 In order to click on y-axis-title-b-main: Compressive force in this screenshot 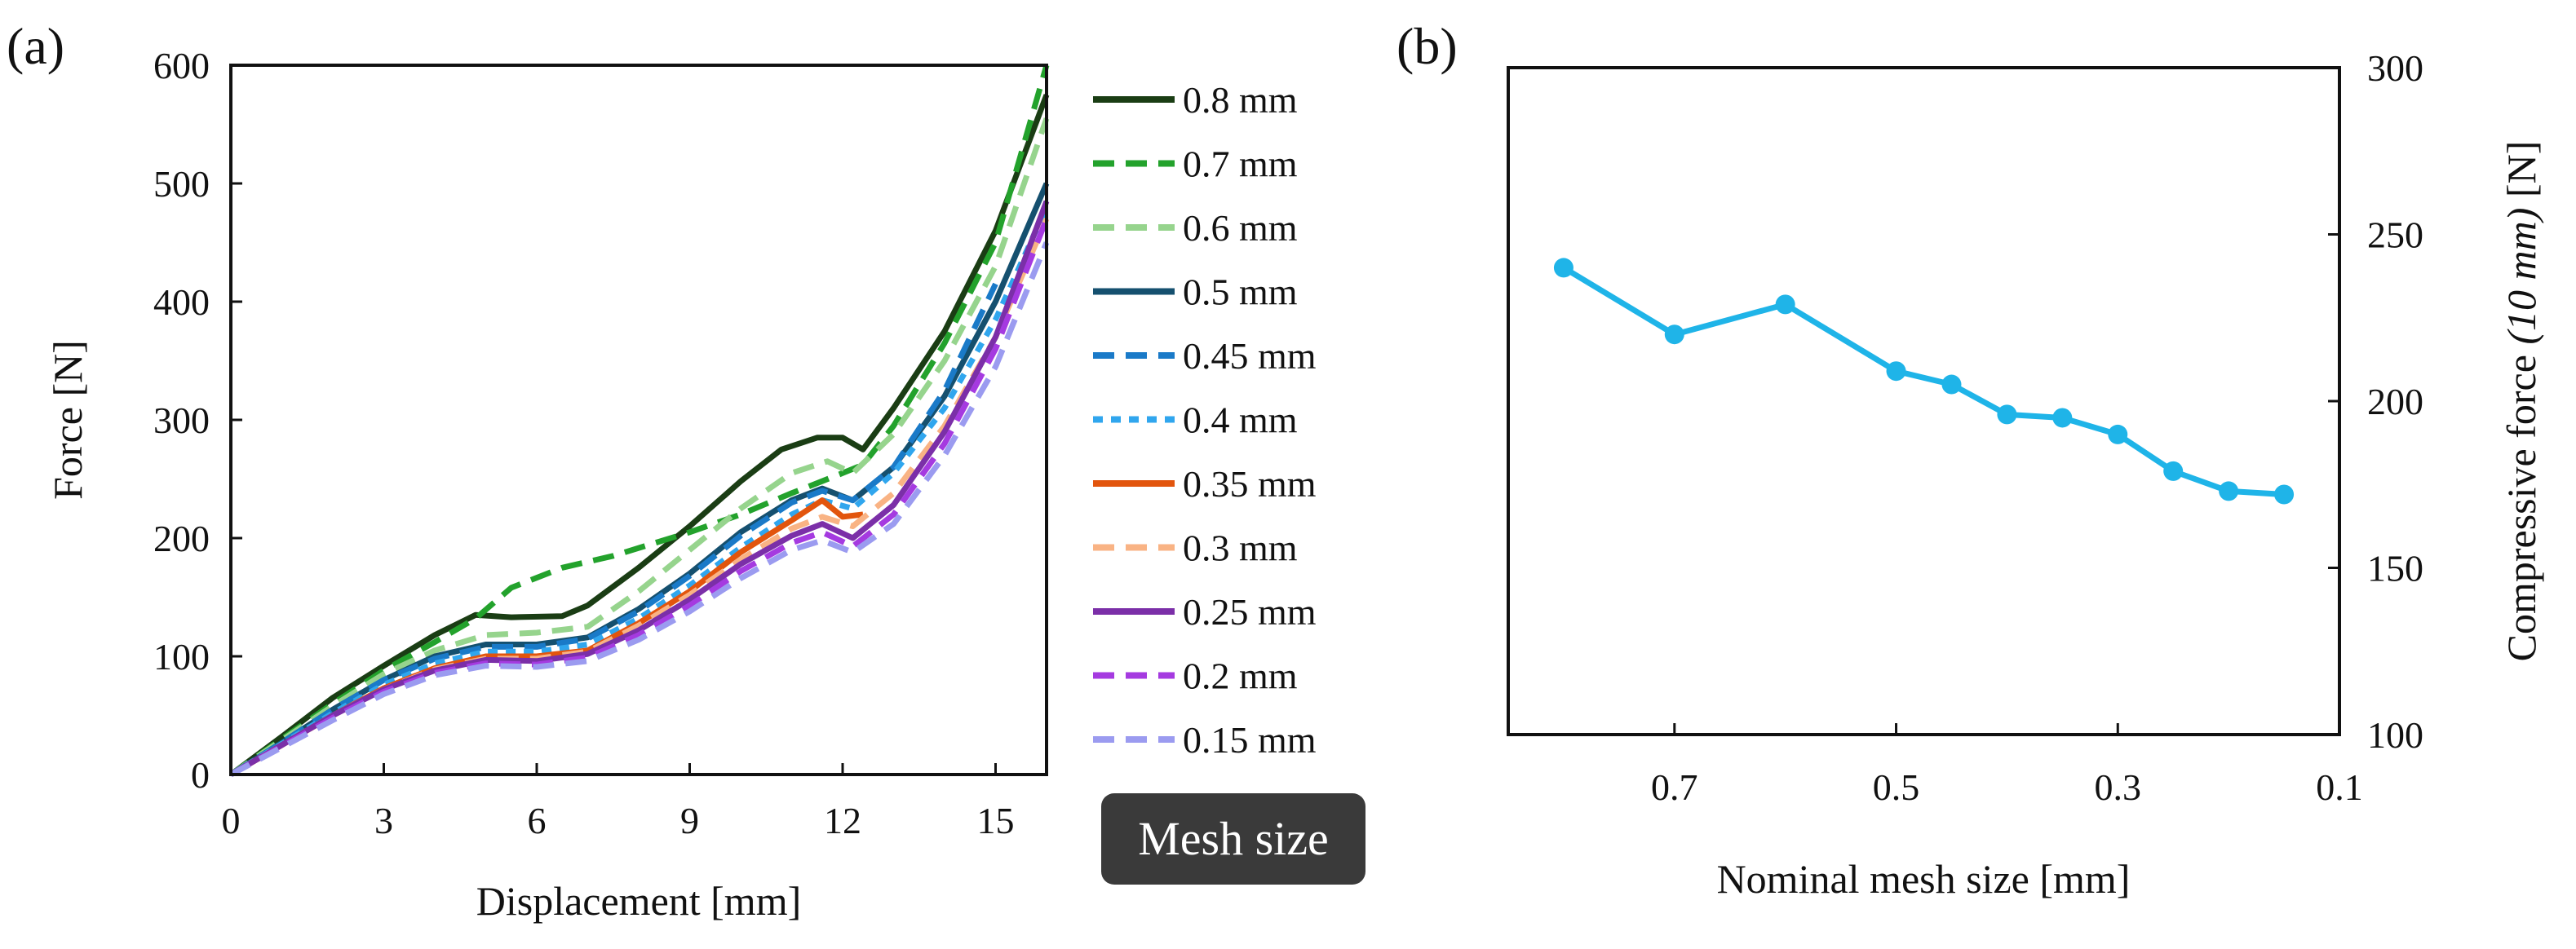, I will do `click(2521, 503)`.